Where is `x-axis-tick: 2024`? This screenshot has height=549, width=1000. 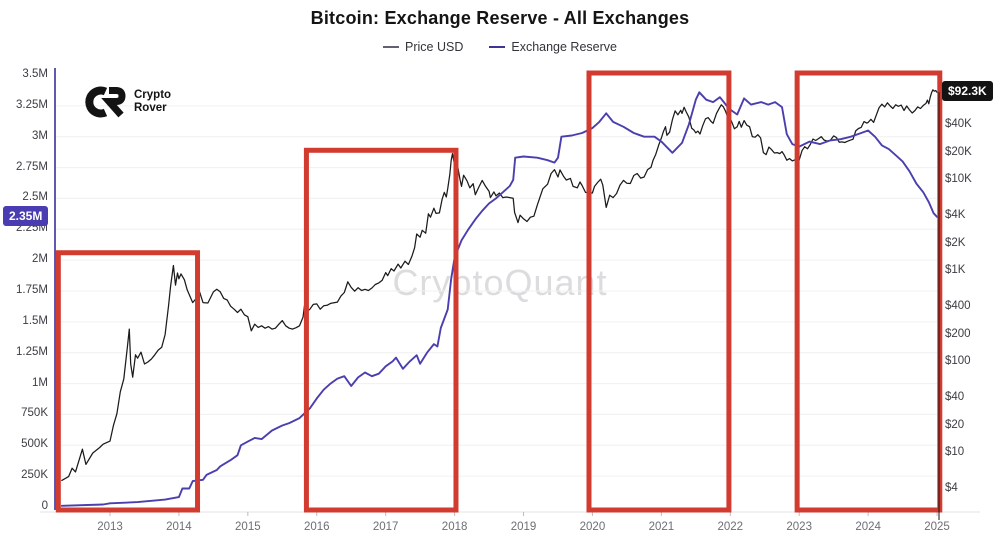
x-axis-tick: 2024 is located at coordinates (868, 527).